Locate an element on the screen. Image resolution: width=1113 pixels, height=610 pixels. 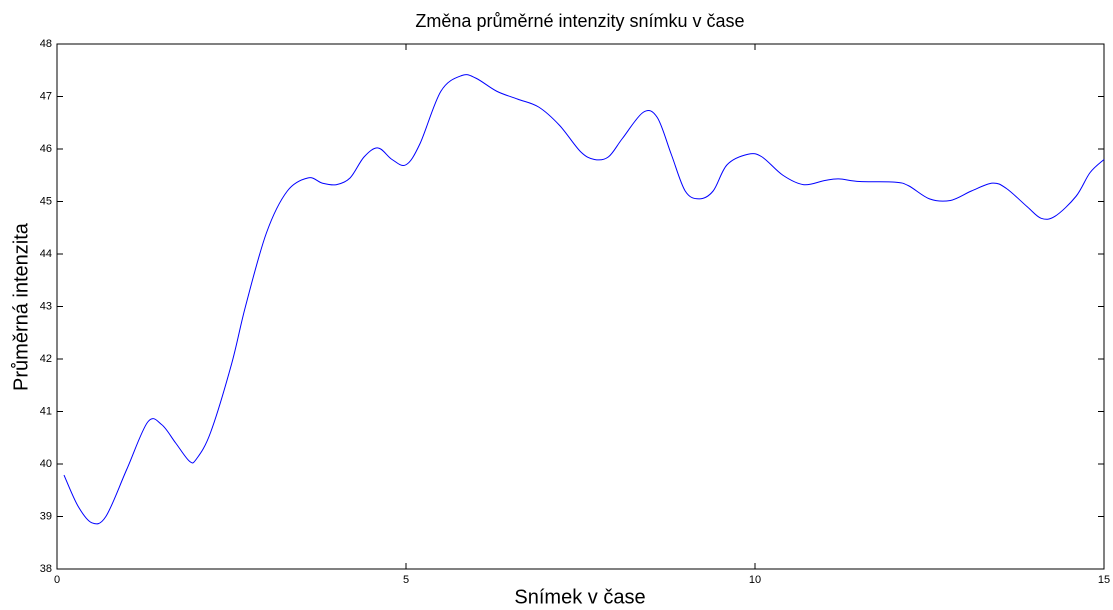
y-tick-label: 48 is located at coordinates (46, 44).